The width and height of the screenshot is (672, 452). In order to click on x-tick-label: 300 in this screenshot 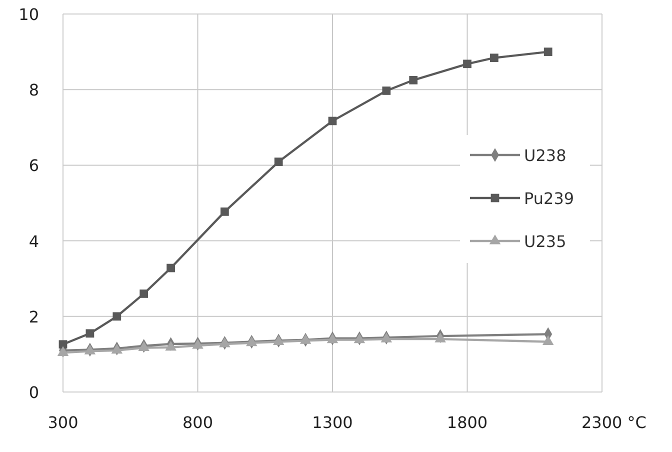, I will do `click(63, 422)`.